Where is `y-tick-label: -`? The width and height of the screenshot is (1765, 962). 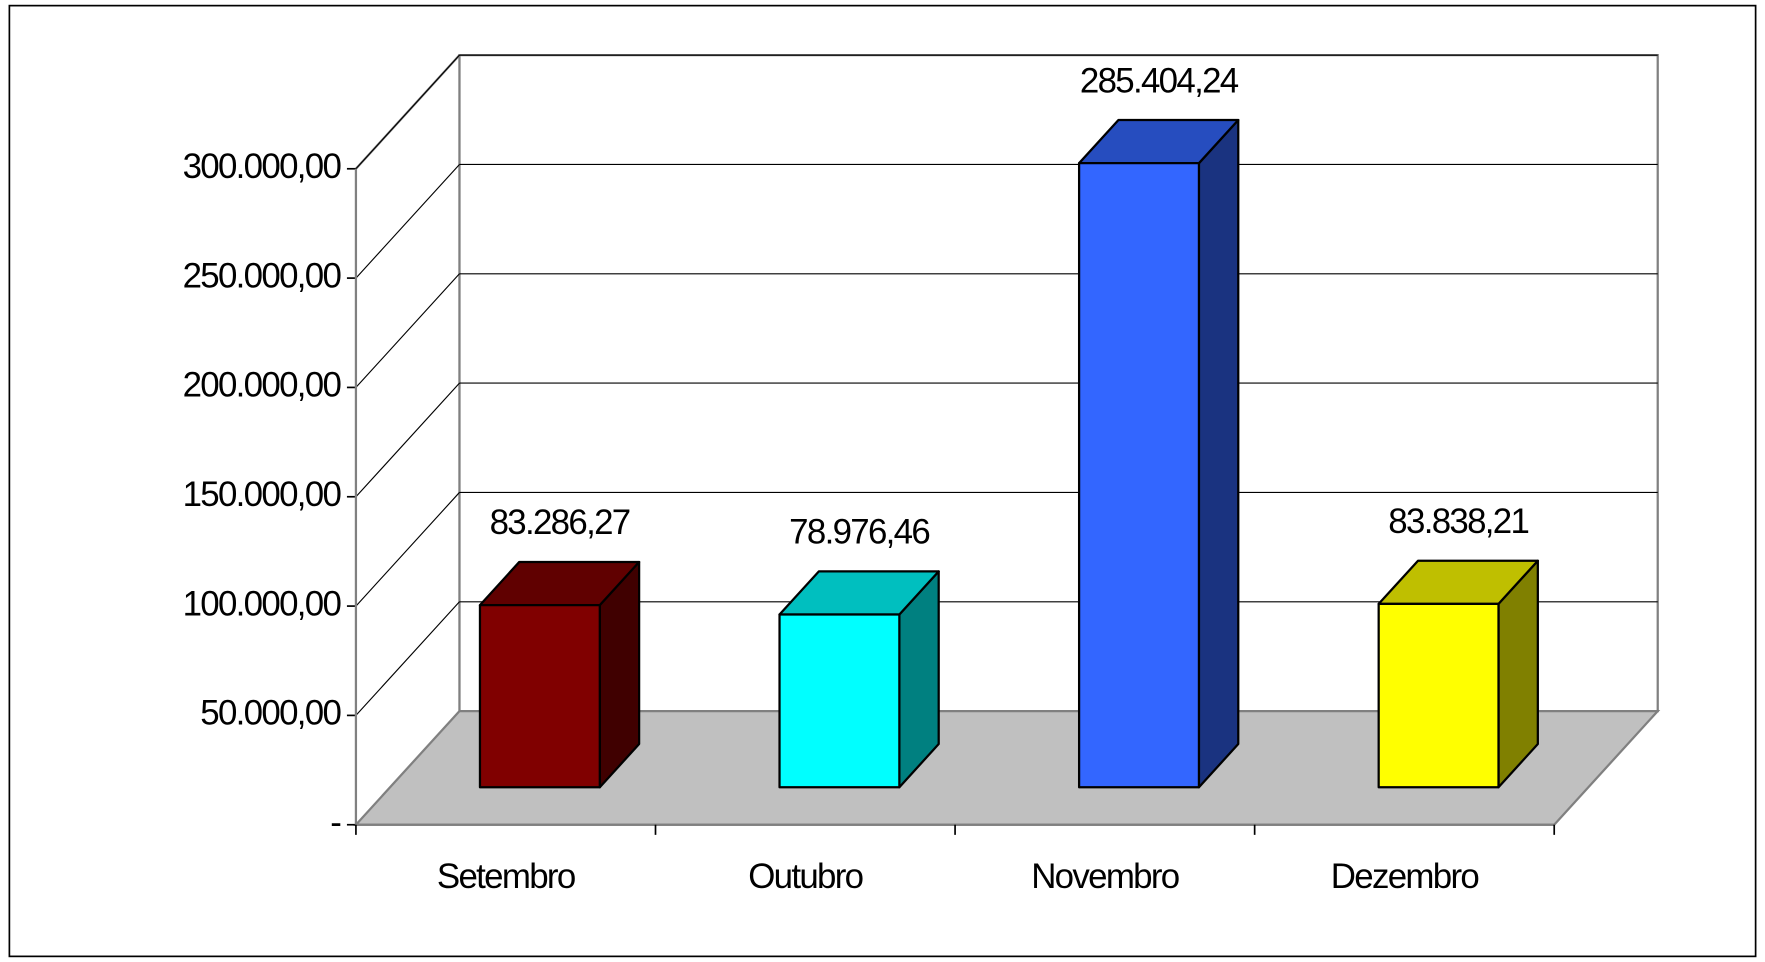
y-tick-label: - is located at coordinates (335, 822).